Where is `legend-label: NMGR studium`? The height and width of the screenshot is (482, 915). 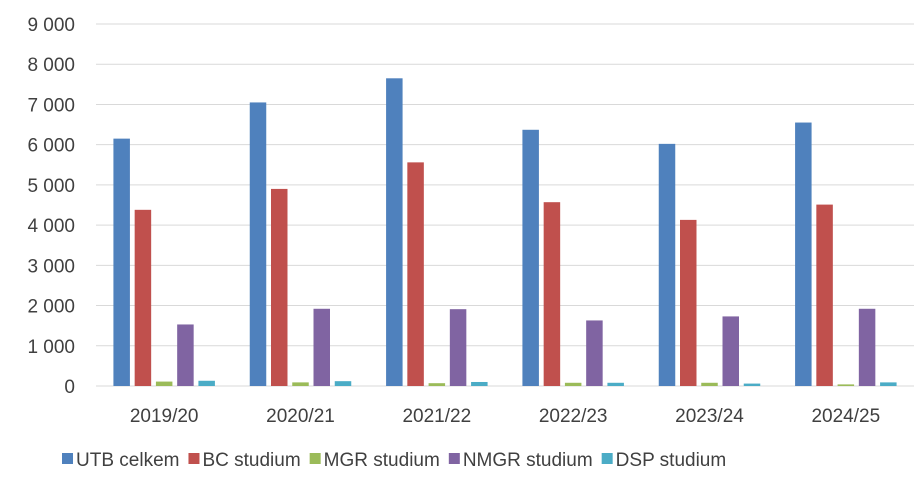
legend-label: NMGR studium is located at coordinates (528, 460).